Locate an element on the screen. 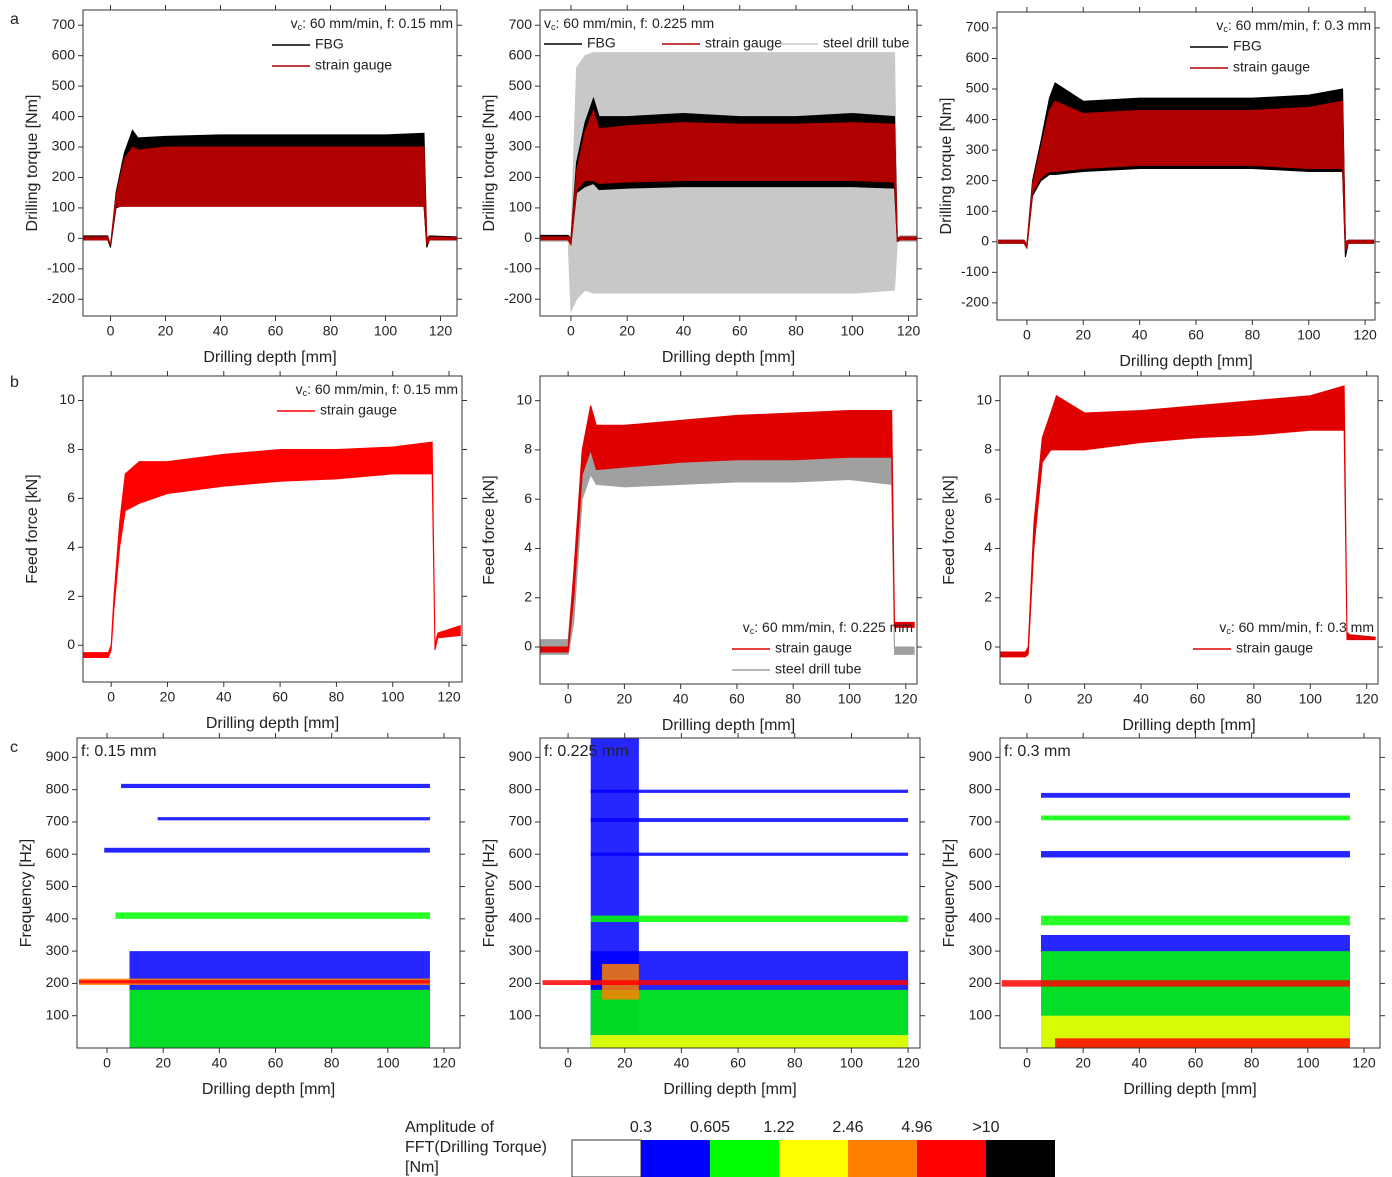 Image resolution: width=1392 pixels, height=1177 pixels. annotation: vc: 60 mm/min, f: 0.15 mm is located at coordinates (372, 24).